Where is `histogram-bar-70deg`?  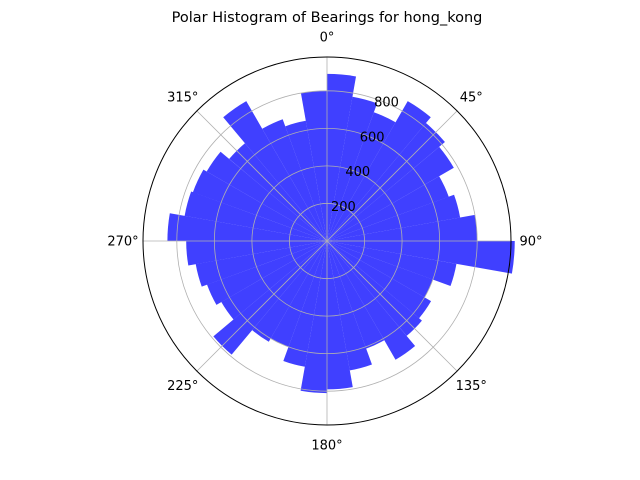
histogram-bar-70deg is located at coordinates (394, 217).